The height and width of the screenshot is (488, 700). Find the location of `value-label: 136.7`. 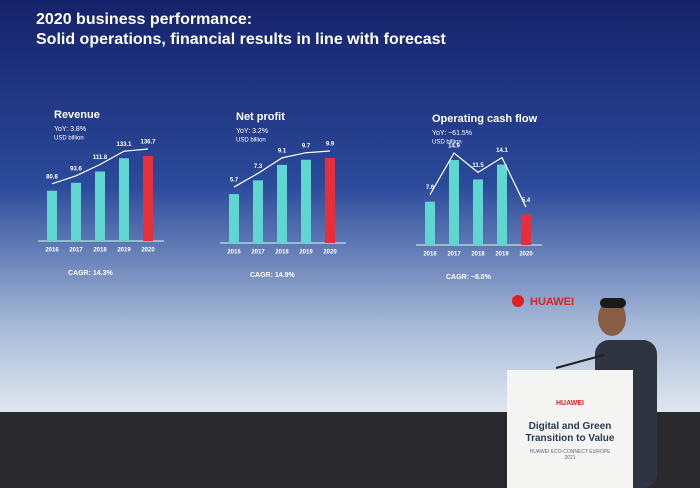

value-label: 136.7 is located at coordinates (148, 143).